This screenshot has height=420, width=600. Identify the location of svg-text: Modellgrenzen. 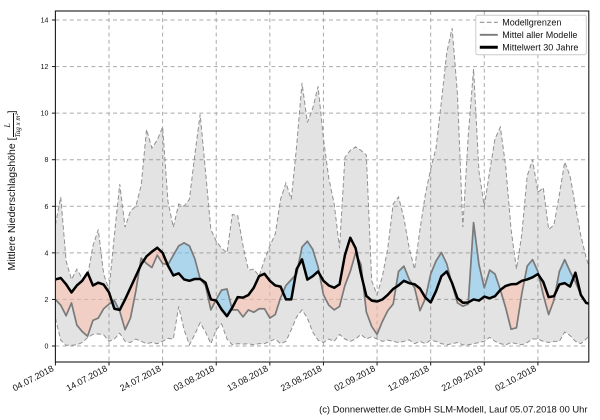
(531, 22).